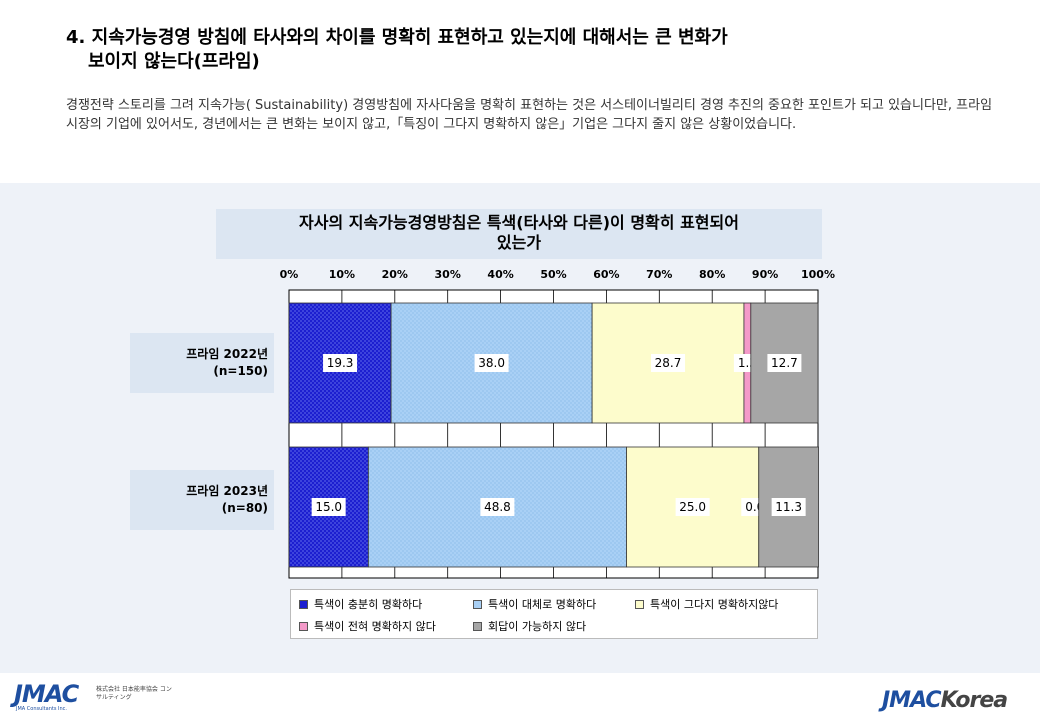  What do you see at coordinates (240, 371) in the screenshot?
I see `category-n: (n=150)` at bounding box center [240, 371].